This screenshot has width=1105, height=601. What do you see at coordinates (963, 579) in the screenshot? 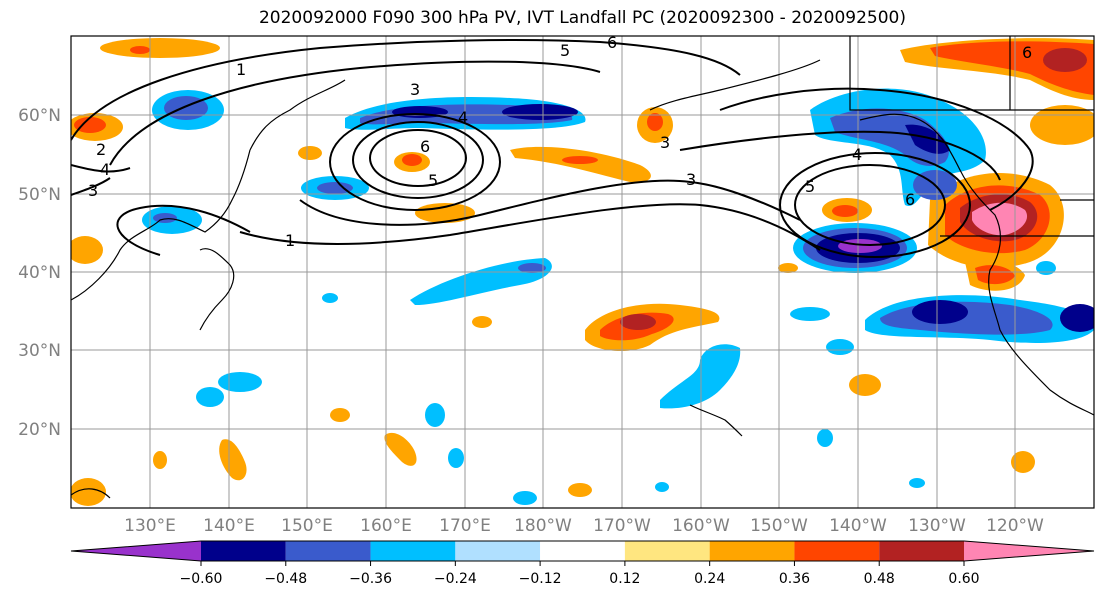
I see `colorbar-tick-label: 0.60` at bounding box center [963, 579].